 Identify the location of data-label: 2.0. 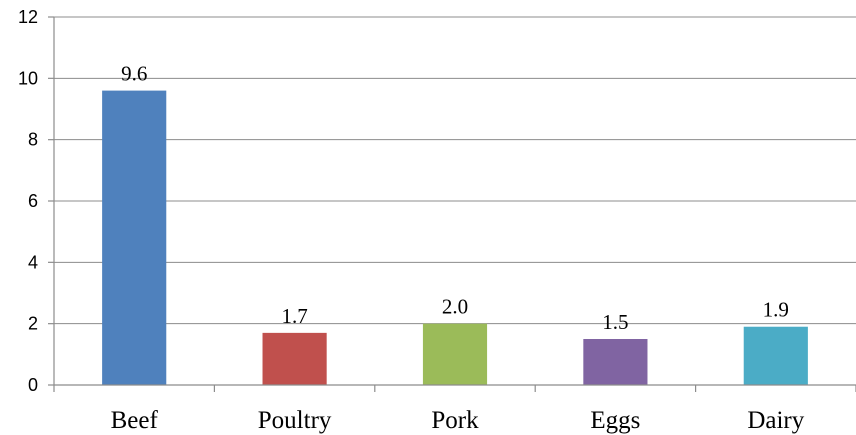
(455, 307).